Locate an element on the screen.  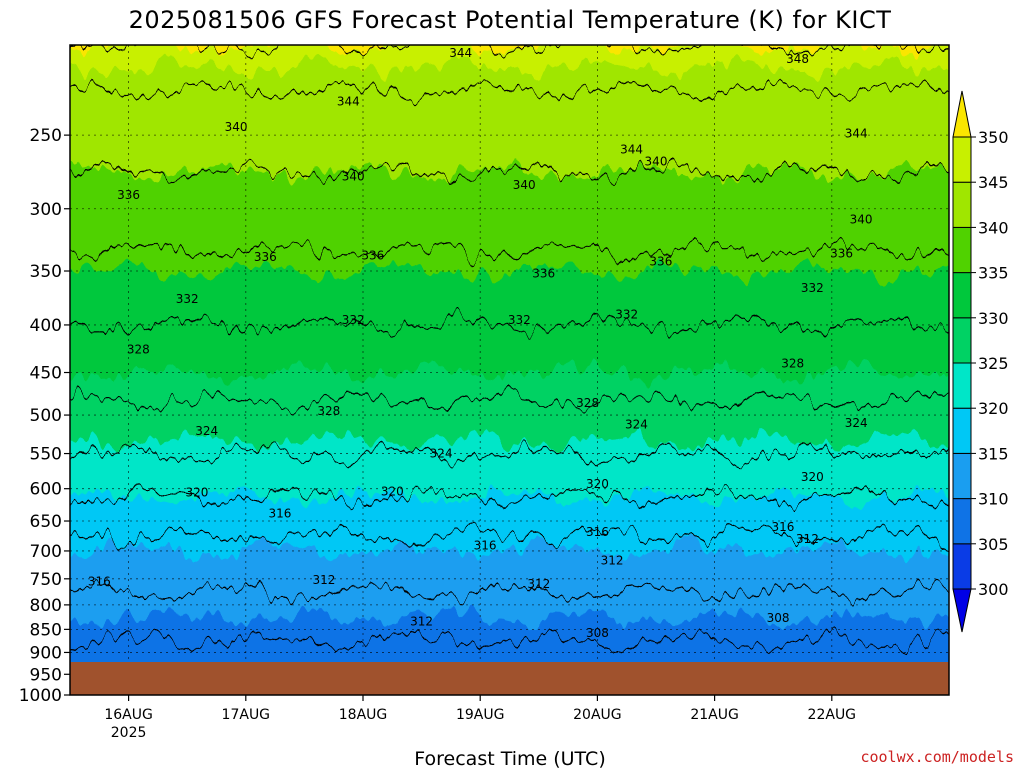
x-tick-label: 22AUG is located at coordinates (832, 715).